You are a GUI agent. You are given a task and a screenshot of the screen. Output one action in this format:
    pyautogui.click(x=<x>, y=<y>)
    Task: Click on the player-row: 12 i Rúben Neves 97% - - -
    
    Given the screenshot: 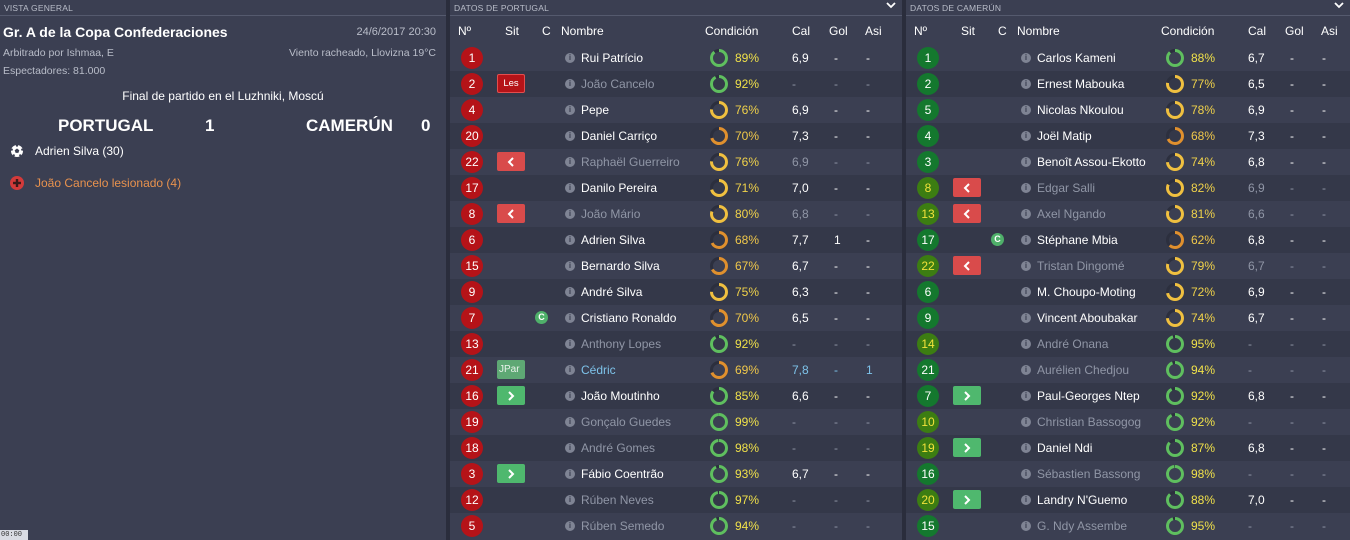 What is the action you would take?
    pyautogui.click(x=676, y=500)
    